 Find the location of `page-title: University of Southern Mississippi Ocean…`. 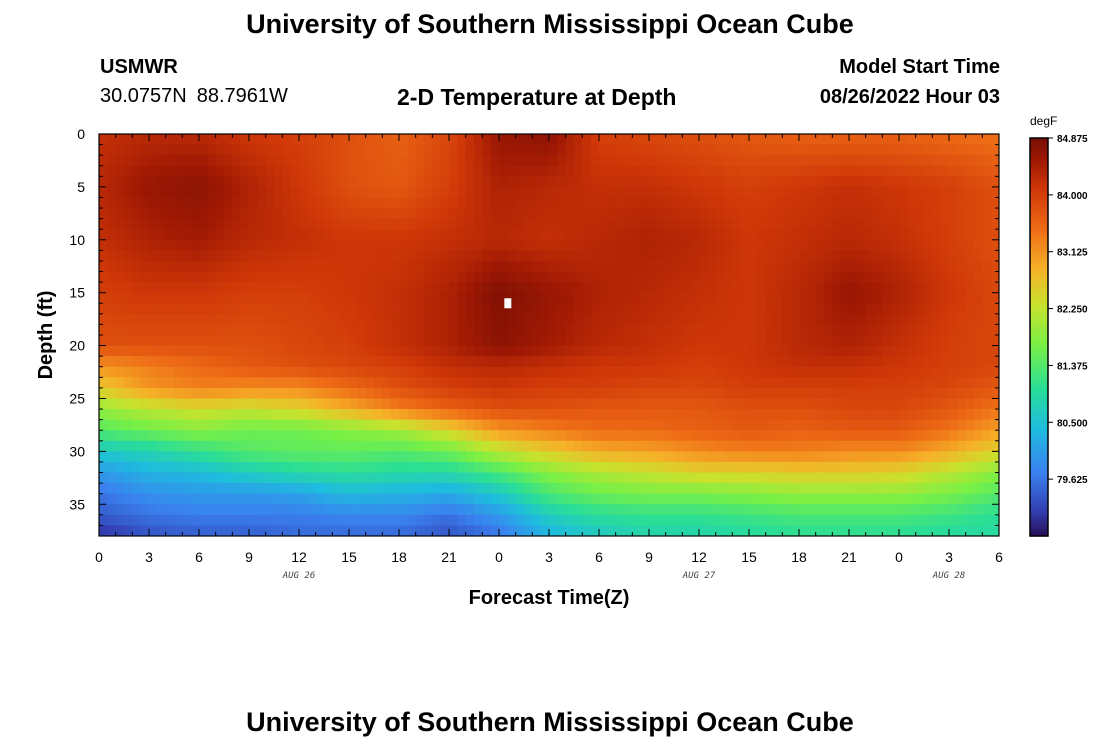

page-title: University of Southern Mississippi Ocean… is located at coordinates (550, 24).